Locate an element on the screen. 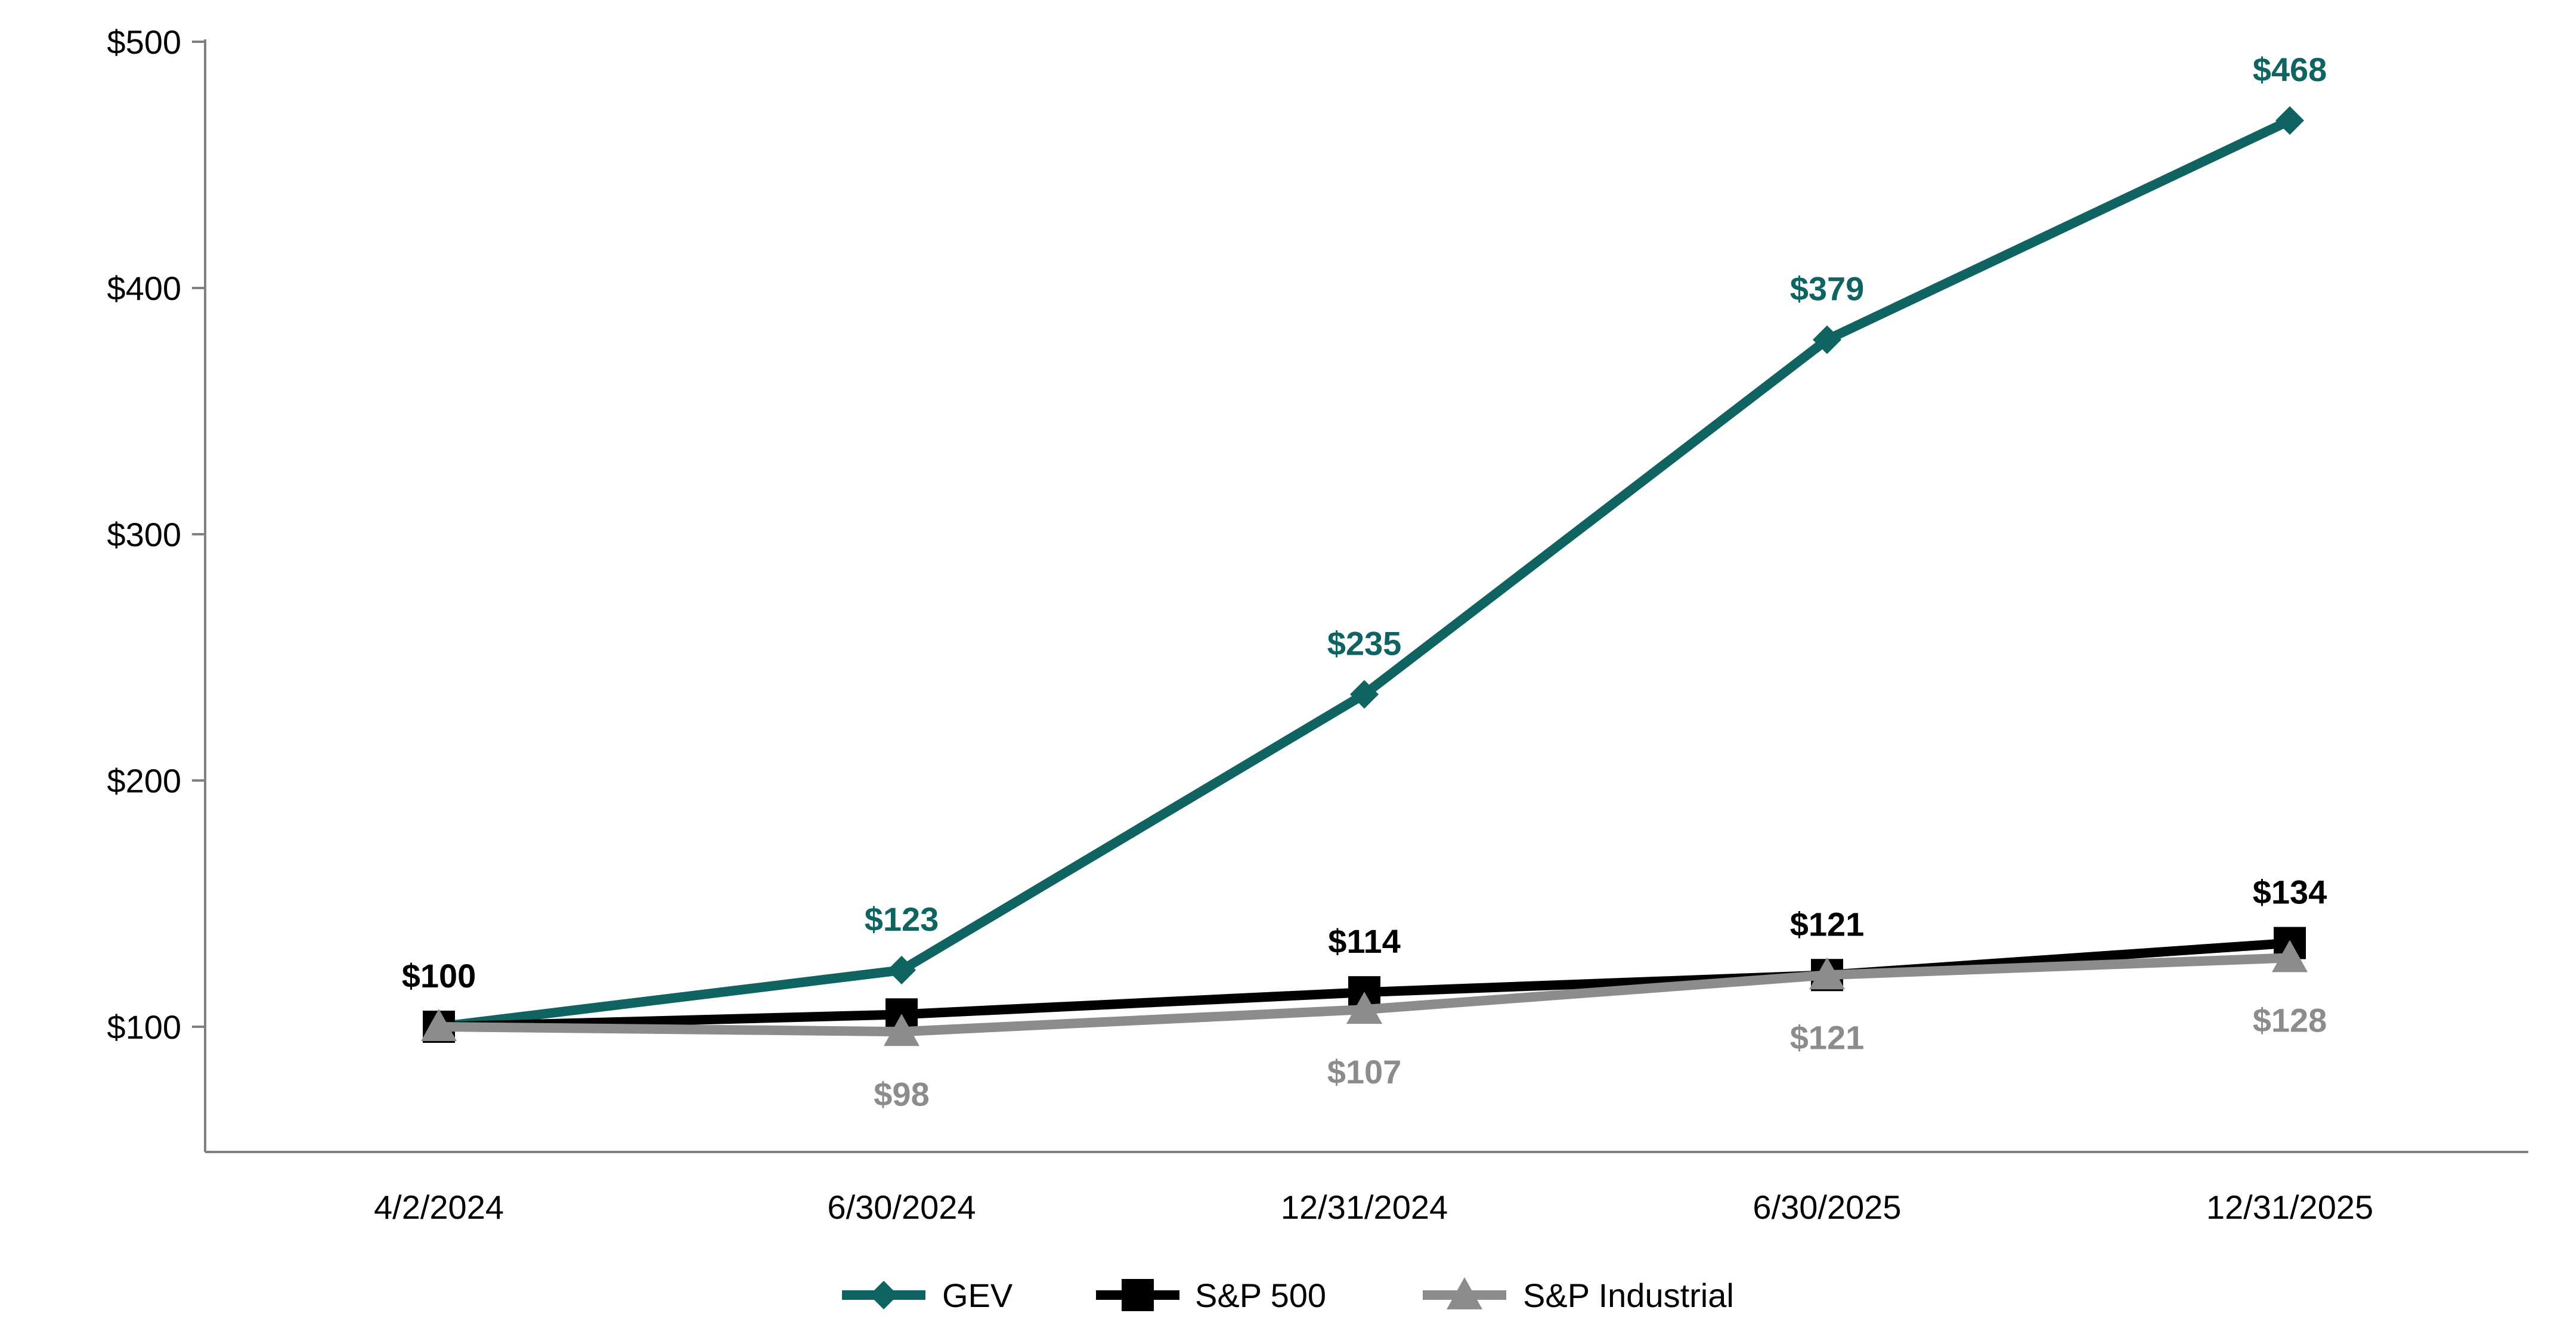 The height and width of the screenshot is (1338, 2576). x-tick-label: 12/31/2025 is located at coordinates (2289, 1207).